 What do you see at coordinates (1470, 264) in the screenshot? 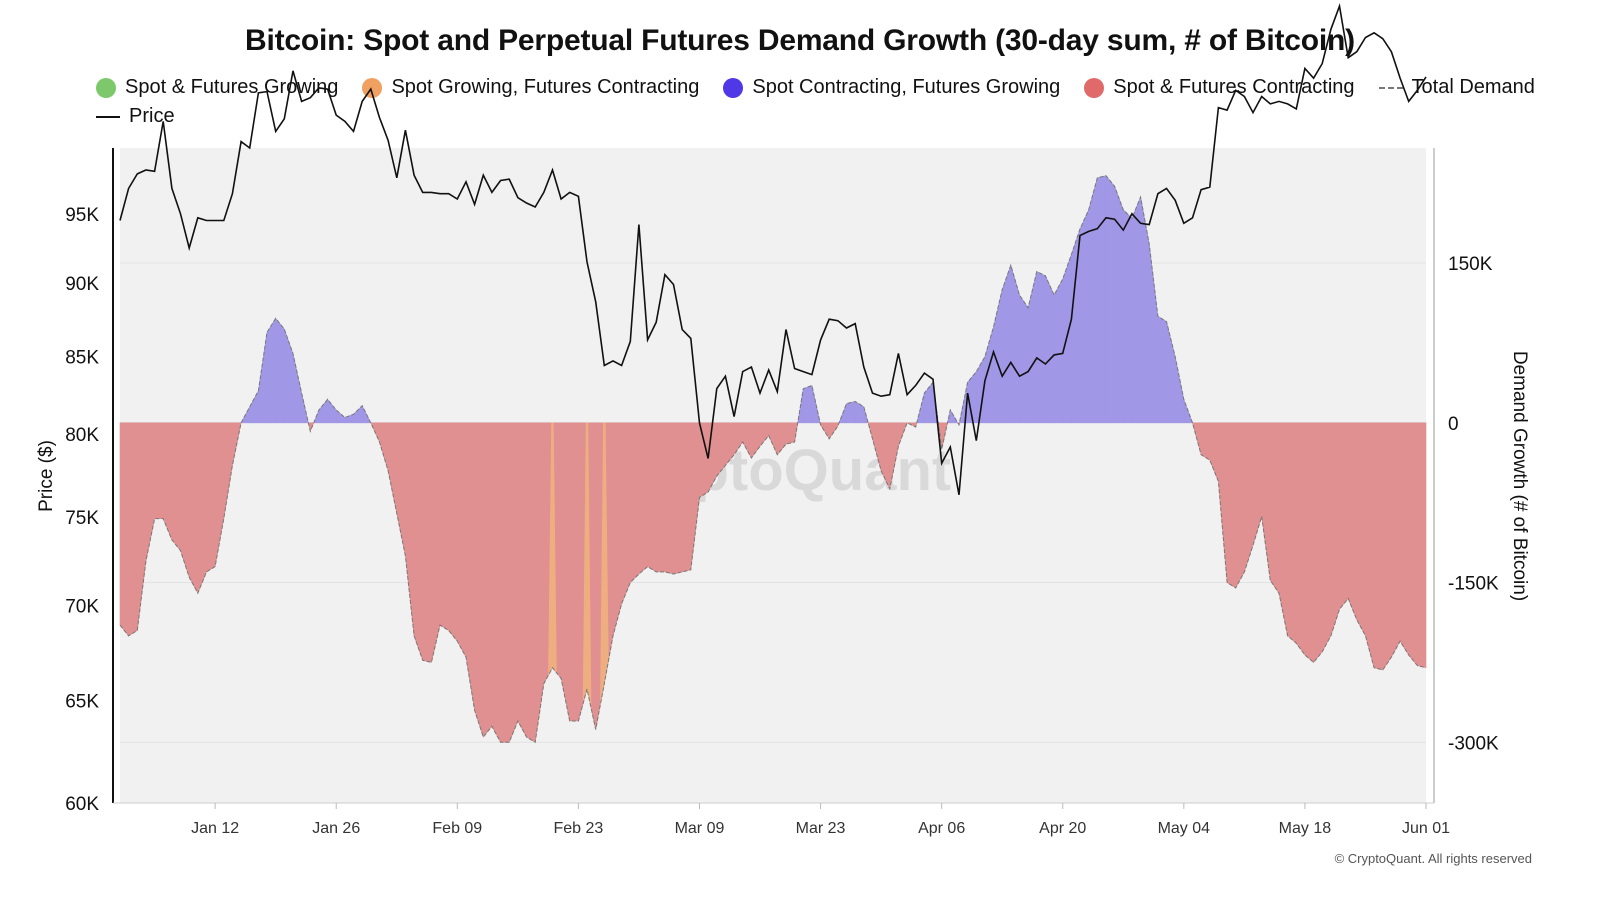
I see `right-tick-label: 150K` at bounding box center [1470, 264].